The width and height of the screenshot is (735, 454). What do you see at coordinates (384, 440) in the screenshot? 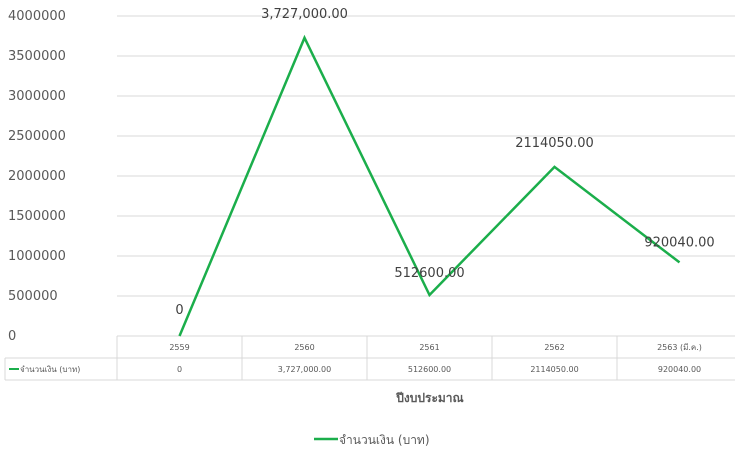
I see `legend-label: จำนวนเงิน (บาท)` at bounding box center [384, 440].